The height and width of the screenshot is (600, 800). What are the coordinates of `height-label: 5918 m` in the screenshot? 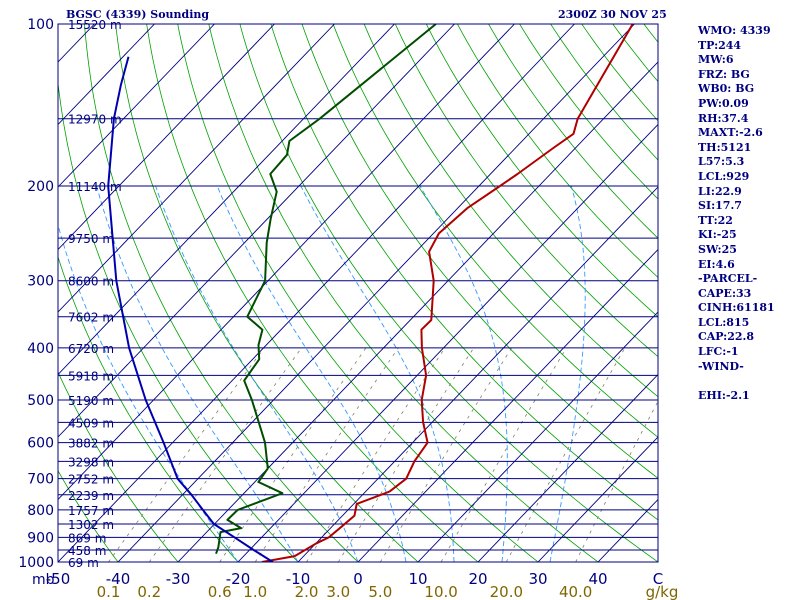 It's located at (91, 376).